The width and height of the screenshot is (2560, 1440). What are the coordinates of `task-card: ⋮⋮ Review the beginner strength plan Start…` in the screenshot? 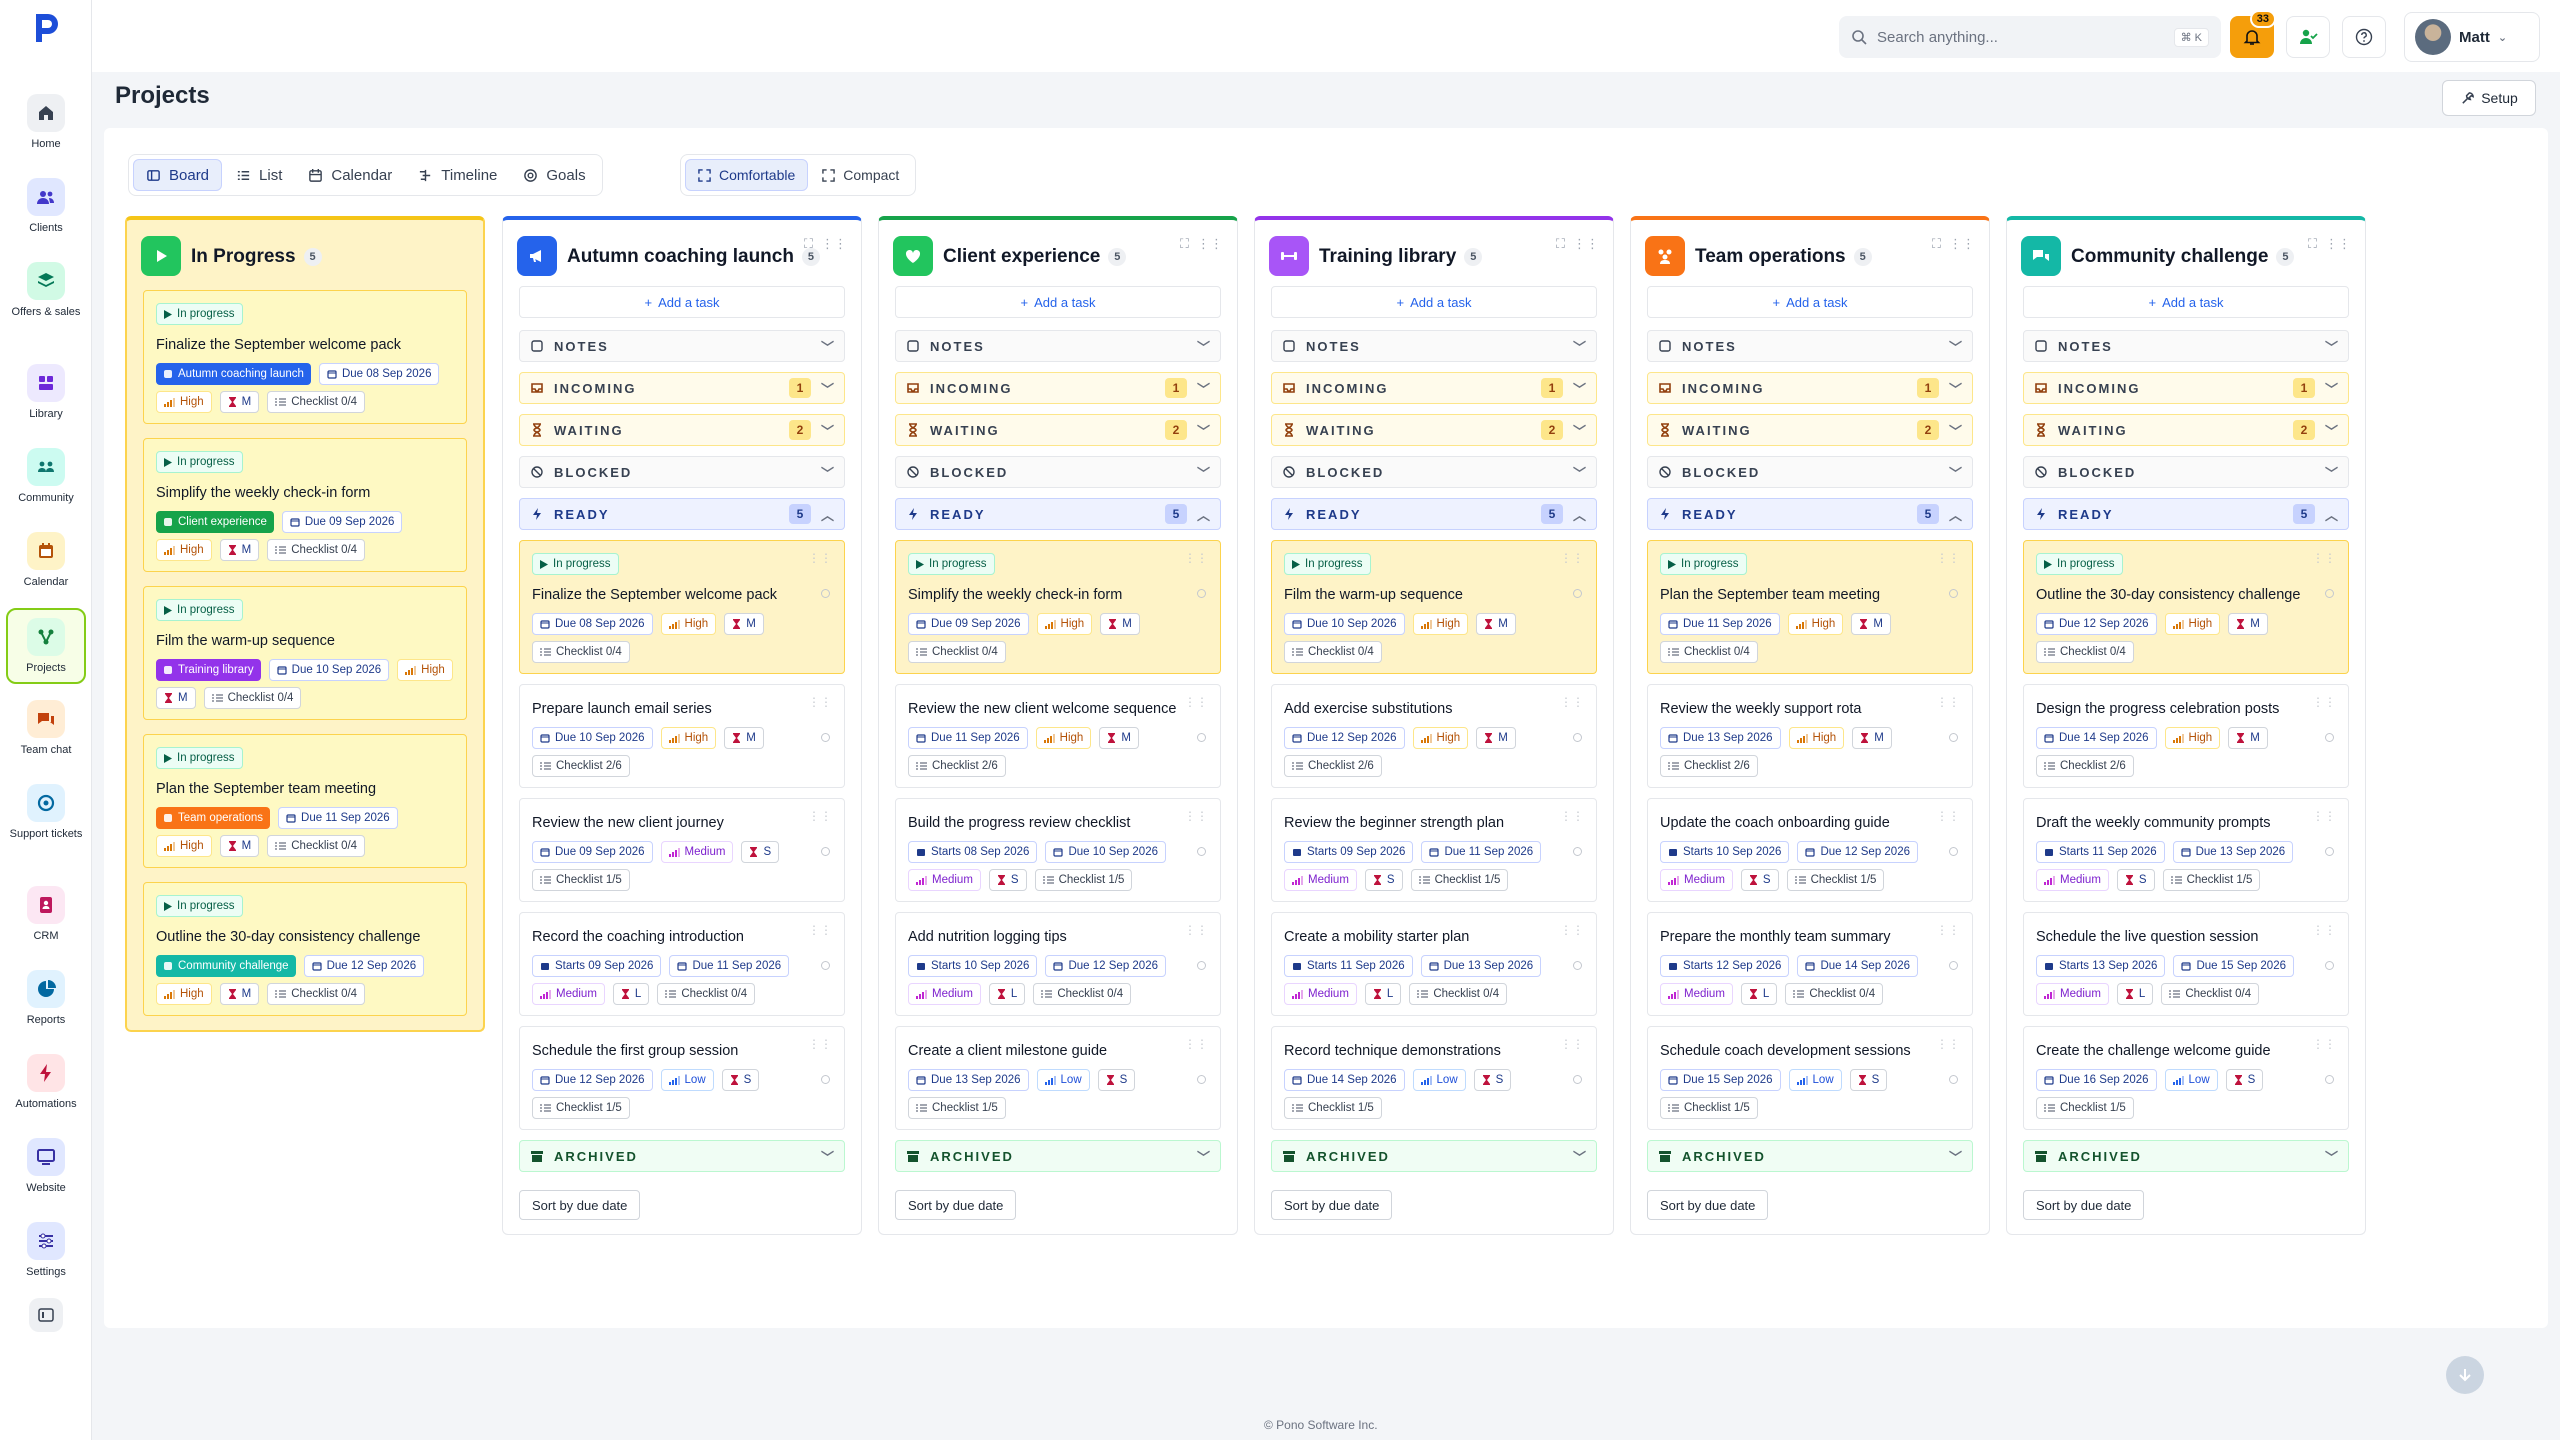 It's located at (1434, 850).